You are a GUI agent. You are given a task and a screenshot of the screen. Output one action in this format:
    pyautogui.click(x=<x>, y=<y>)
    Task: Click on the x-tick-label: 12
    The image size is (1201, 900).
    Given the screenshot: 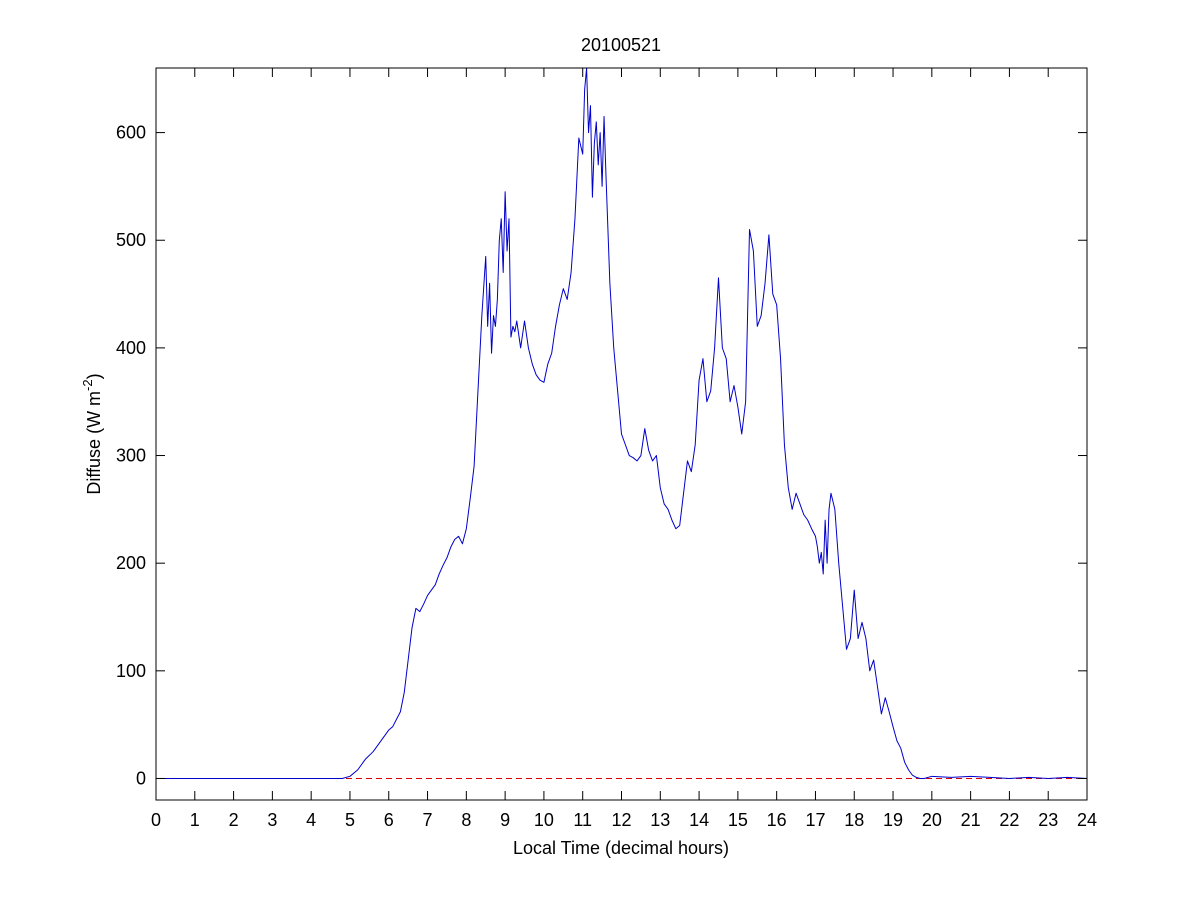 What is the action you would take?
    pyautogui.click(x=621, y=820)
    